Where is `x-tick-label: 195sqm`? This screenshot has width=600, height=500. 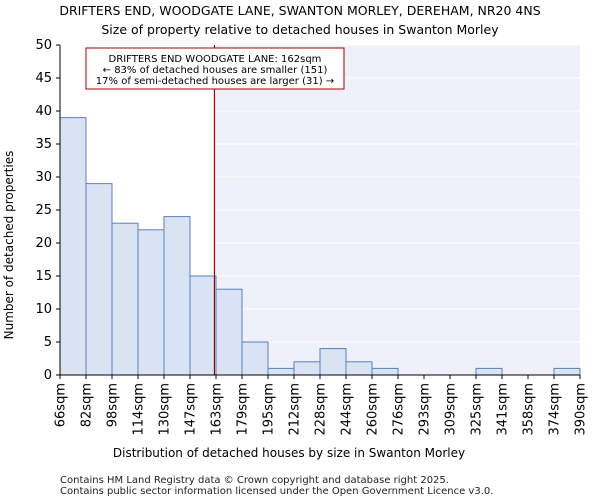
x-tick-label: 195sqm is located at coordinates (269, 409).